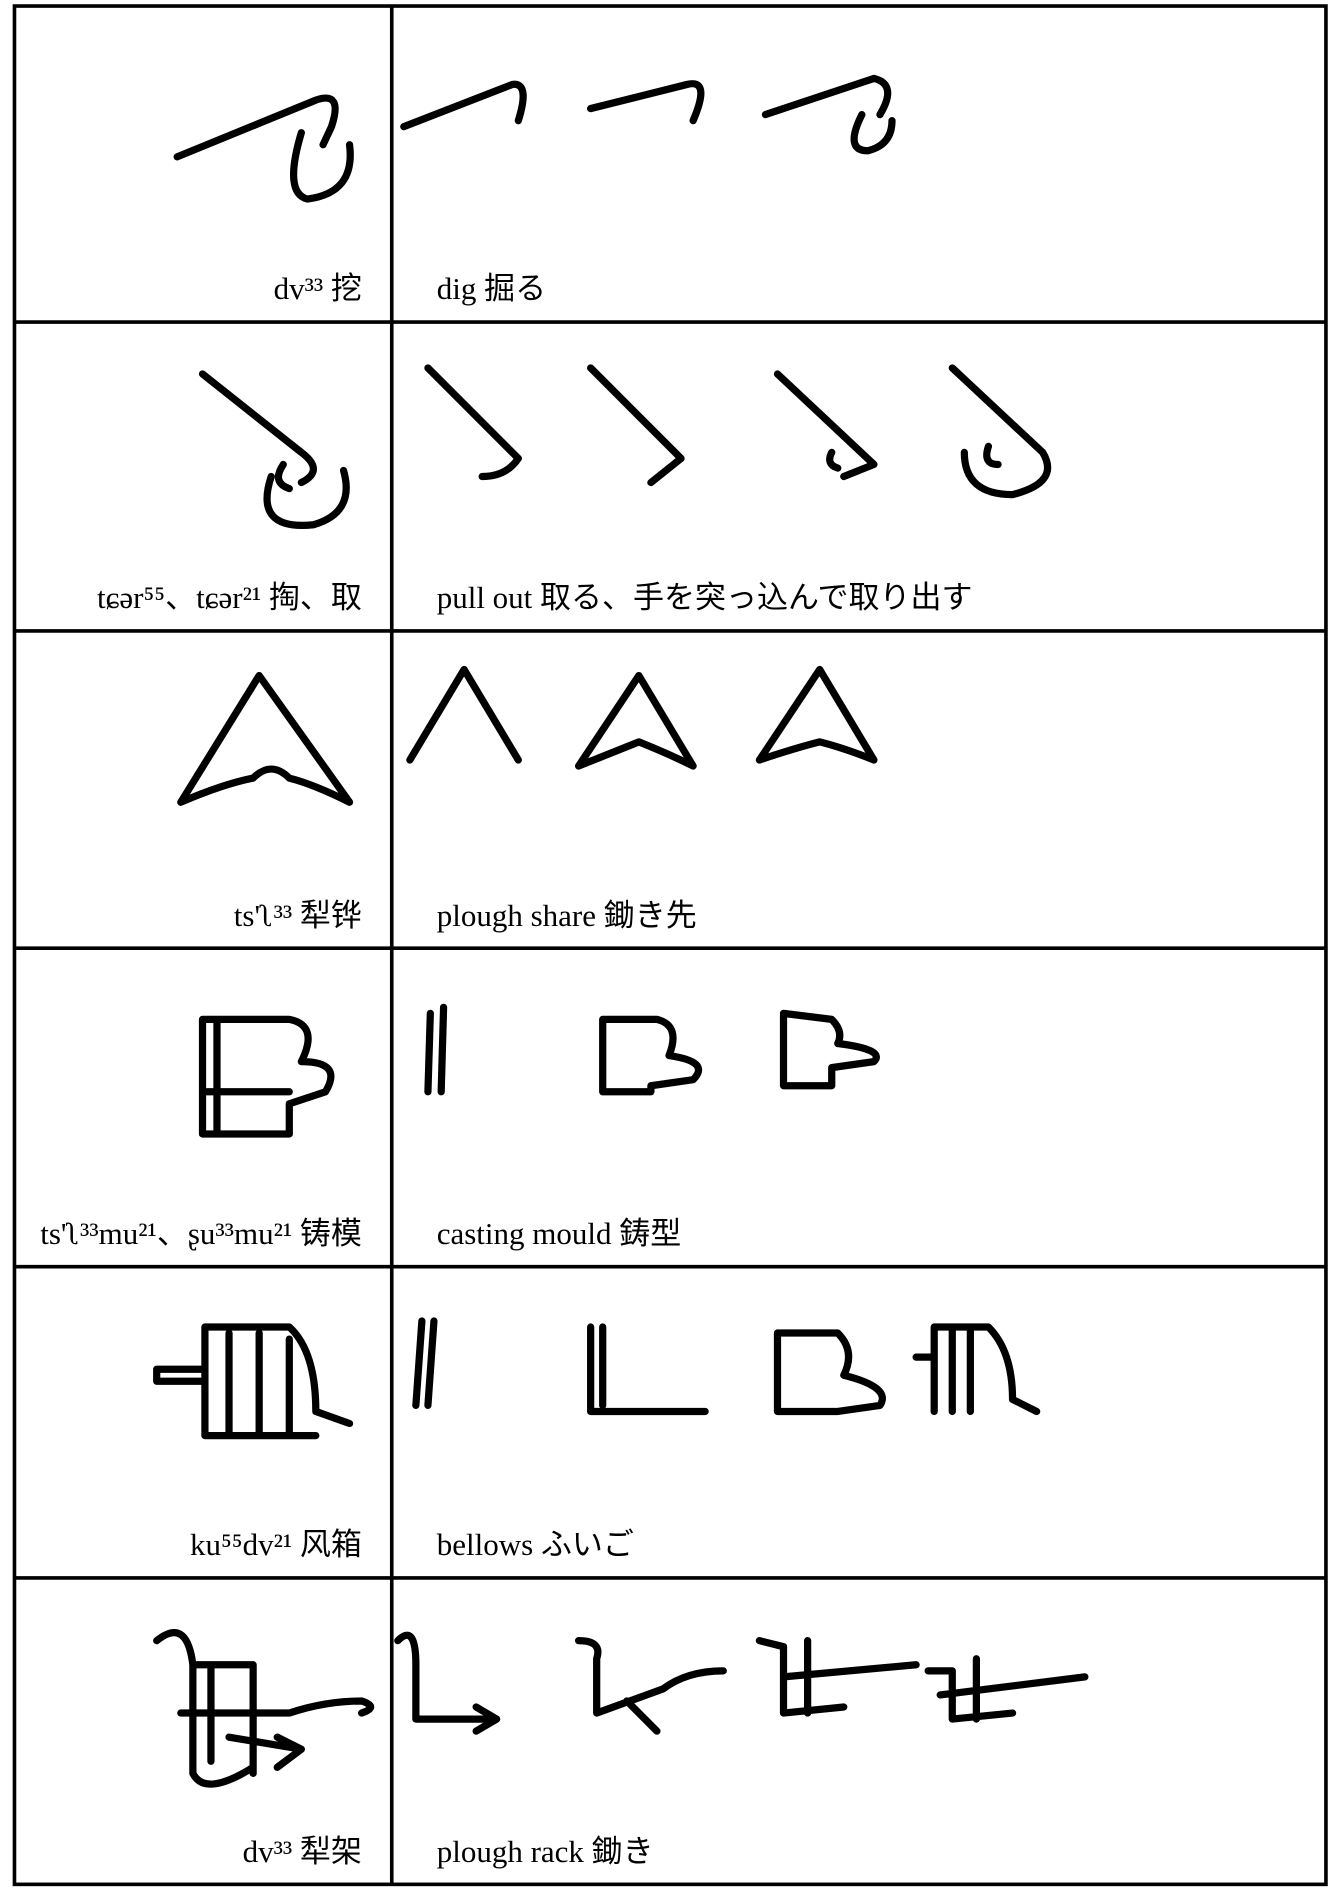 This screenshot has width=1338, height=1894. What do you see at coordinates (297, 915) in the screenshot?
I see `term: ts'ʅ³³ 犁铧` at bounding box center [297, 915].